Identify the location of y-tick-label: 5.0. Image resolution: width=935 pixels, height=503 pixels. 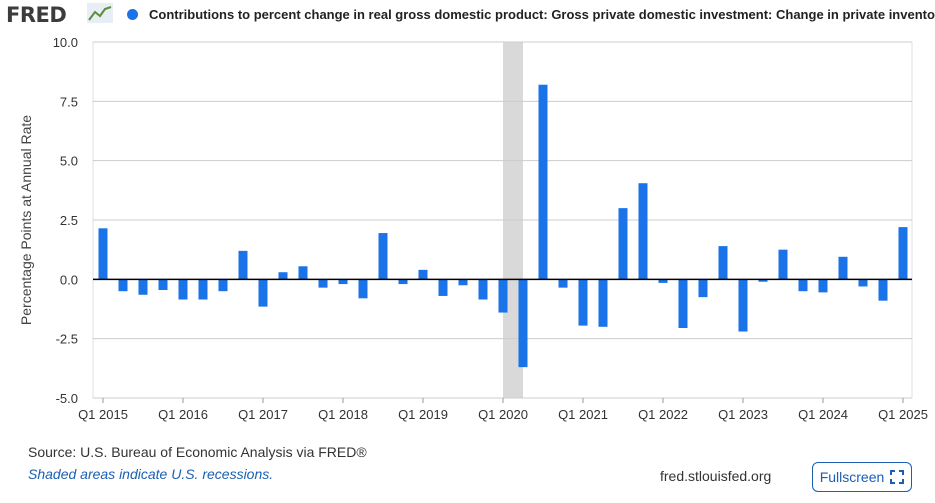
(69, 161).